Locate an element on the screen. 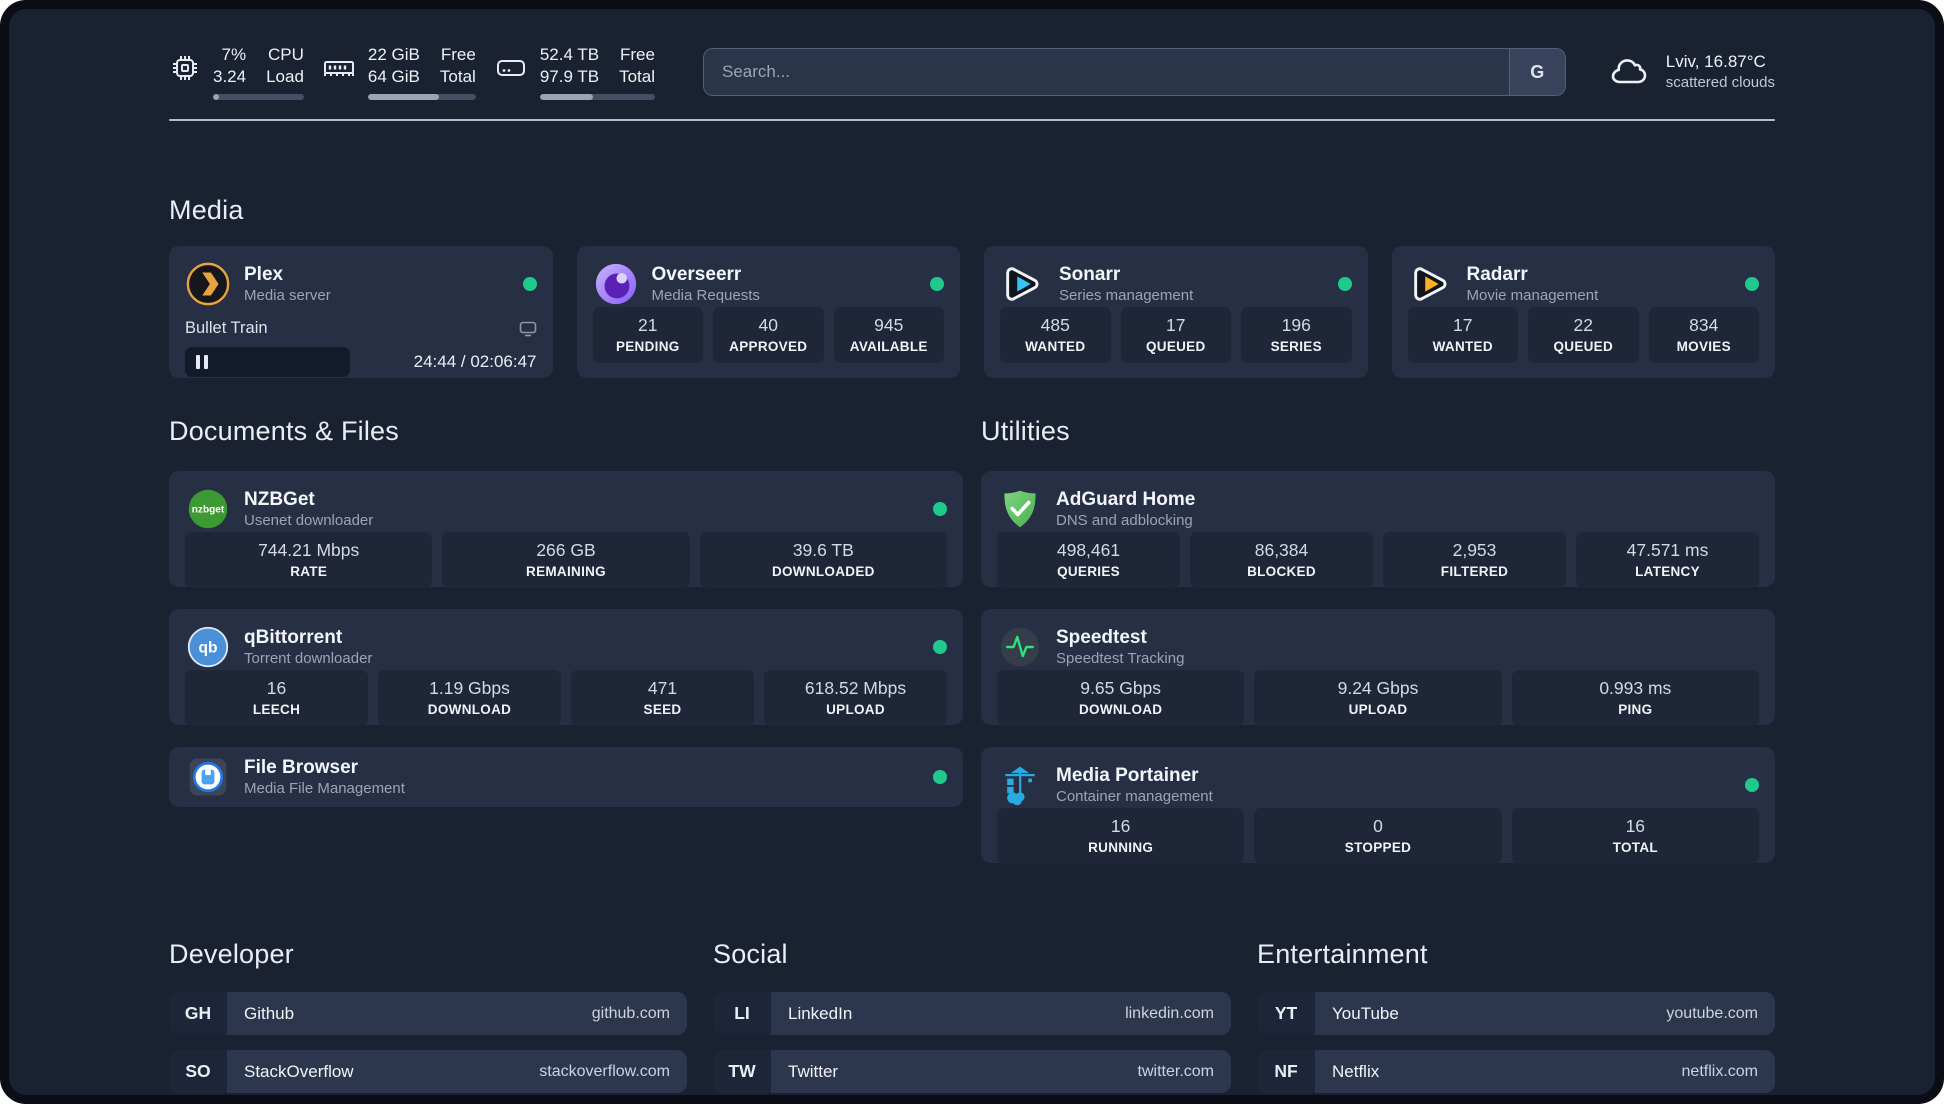 This screenshot has height=1104, width=1944. nzbget-icon: nzbget is located at coordinates (208, 509).